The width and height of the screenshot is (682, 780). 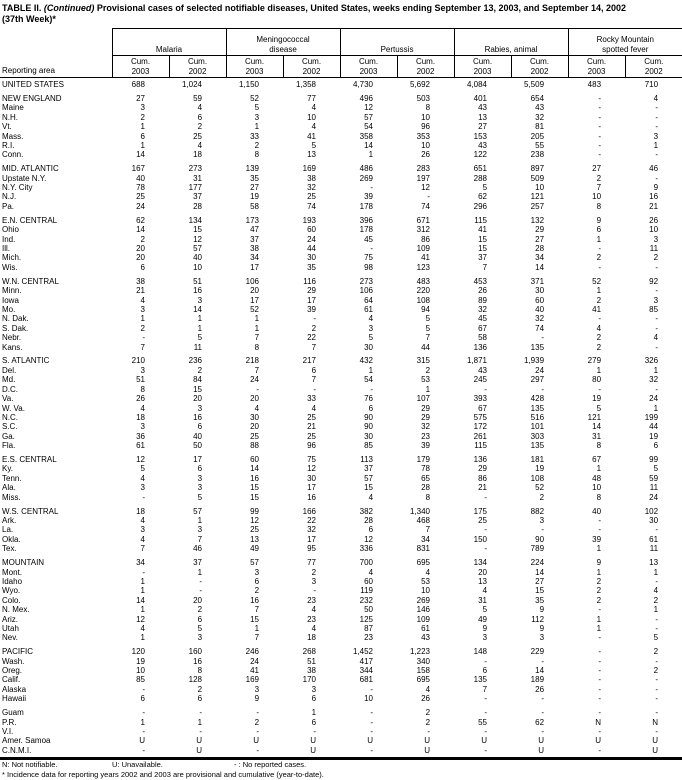 I want to click on cell-value: 229, so click(x=537, y=652).